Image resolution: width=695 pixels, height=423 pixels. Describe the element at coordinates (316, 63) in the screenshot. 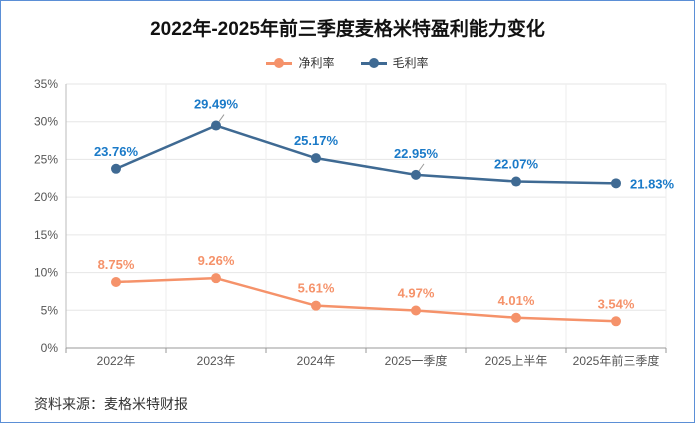

I see `legend-label-net-margin: 净利率` at that location.